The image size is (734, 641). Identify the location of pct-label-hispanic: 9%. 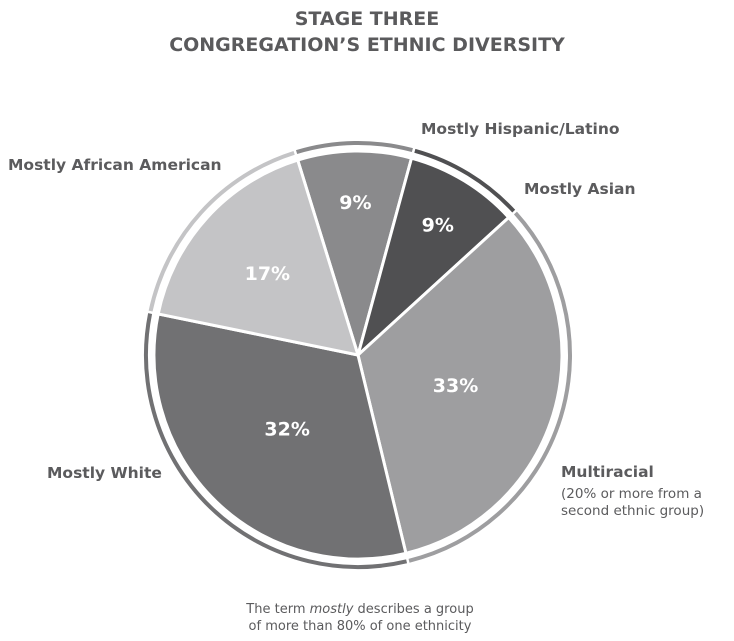
(355, 203).